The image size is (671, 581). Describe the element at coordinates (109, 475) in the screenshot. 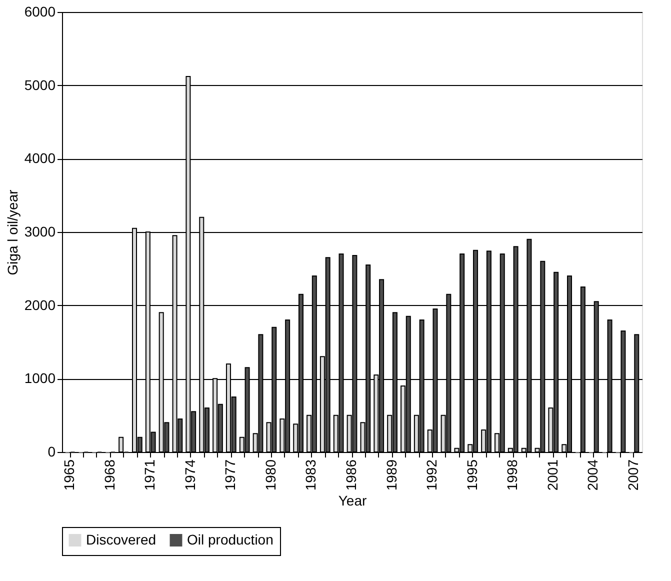

I see `x-tick-label: 1968` at that location.